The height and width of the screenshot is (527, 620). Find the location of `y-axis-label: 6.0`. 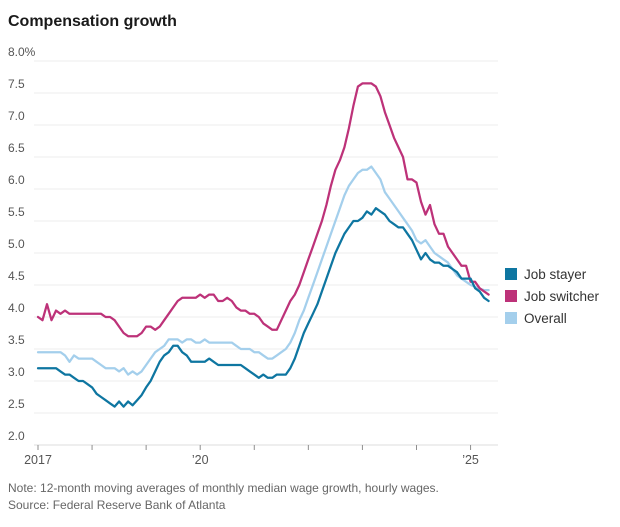

y-axis-label: 6.0 is located at coordinates (16, 180).